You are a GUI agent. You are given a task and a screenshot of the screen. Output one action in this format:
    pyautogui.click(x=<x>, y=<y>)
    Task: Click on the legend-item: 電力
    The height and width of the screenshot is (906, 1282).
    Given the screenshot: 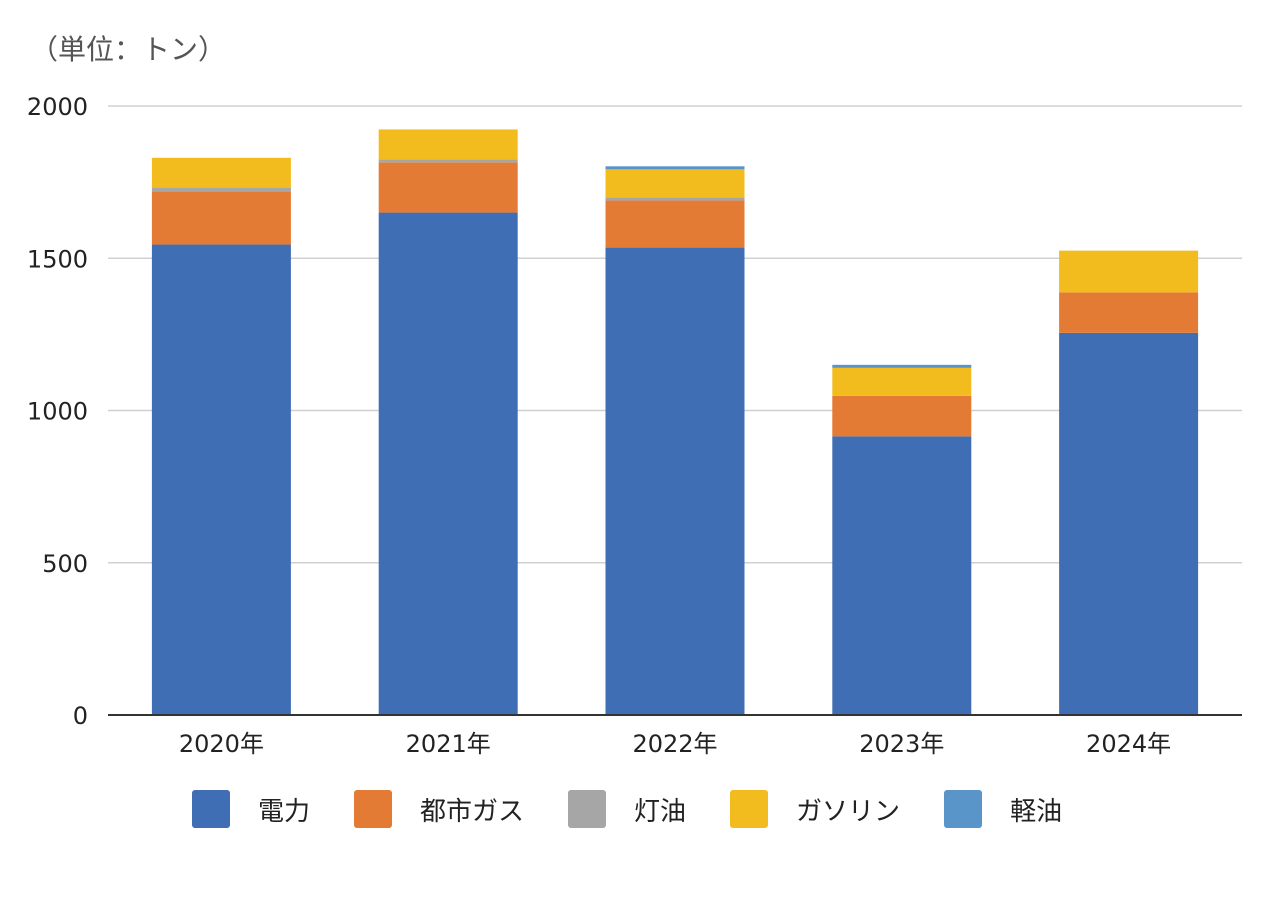 What is the action you would take?
    pyautogui.click(x=251, y=809)
    